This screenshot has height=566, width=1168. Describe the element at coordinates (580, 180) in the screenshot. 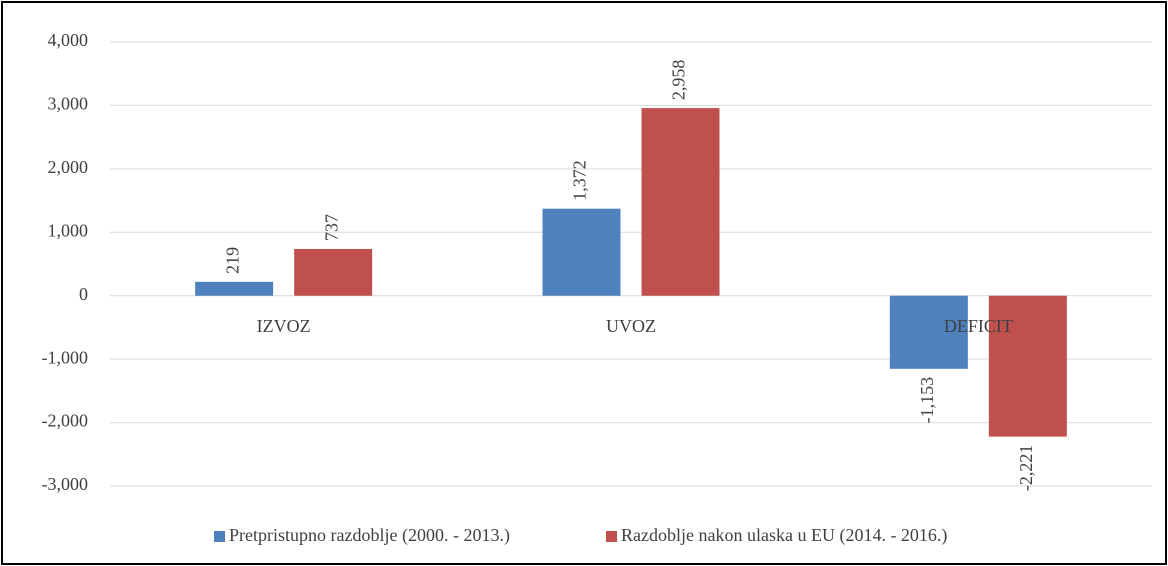

I see `data-label: 1,372` at that location.